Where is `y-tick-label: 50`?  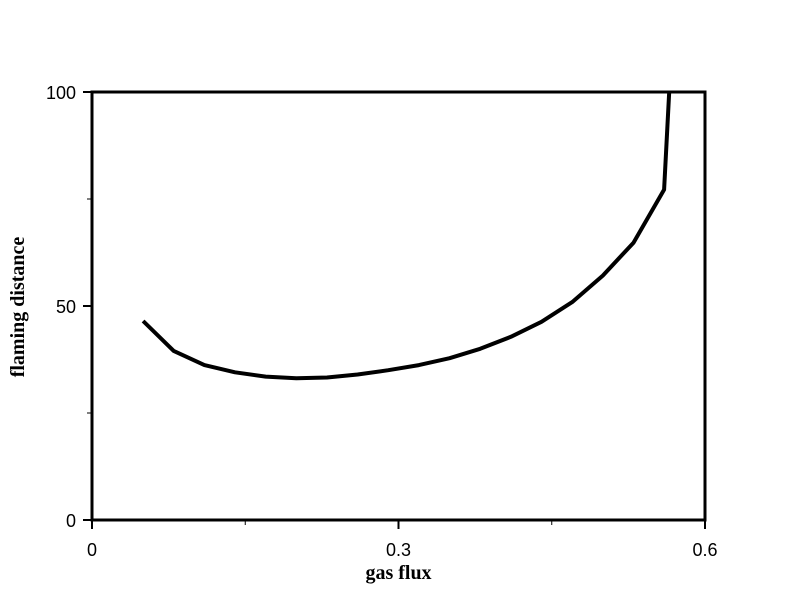 y-tick-label: 50 is located at coordinates (66, 307).